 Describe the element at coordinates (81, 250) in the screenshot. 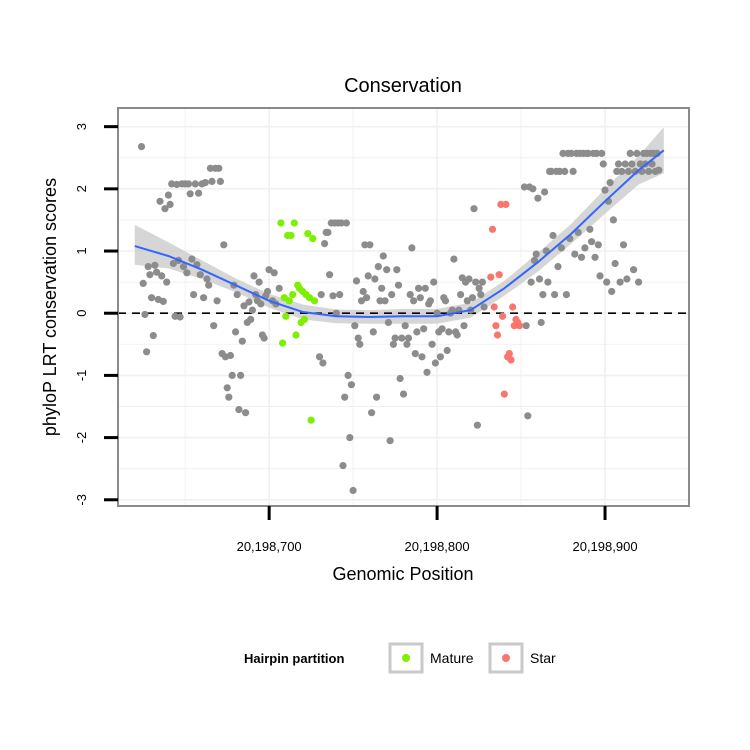

I see `y-tick-label: 1` at that location.